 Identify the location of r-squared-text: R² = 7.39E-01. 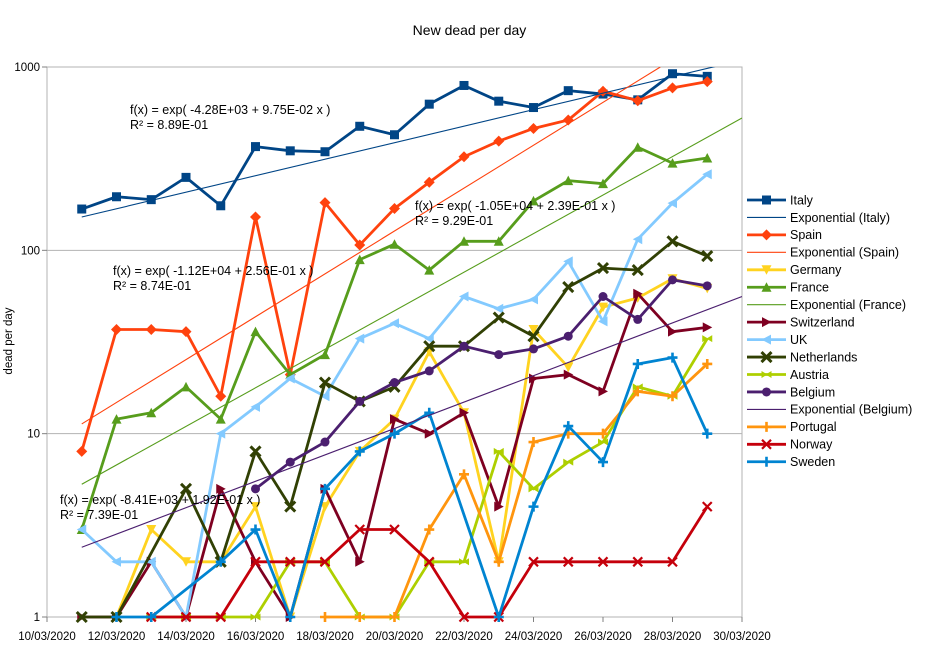
(99, 514).